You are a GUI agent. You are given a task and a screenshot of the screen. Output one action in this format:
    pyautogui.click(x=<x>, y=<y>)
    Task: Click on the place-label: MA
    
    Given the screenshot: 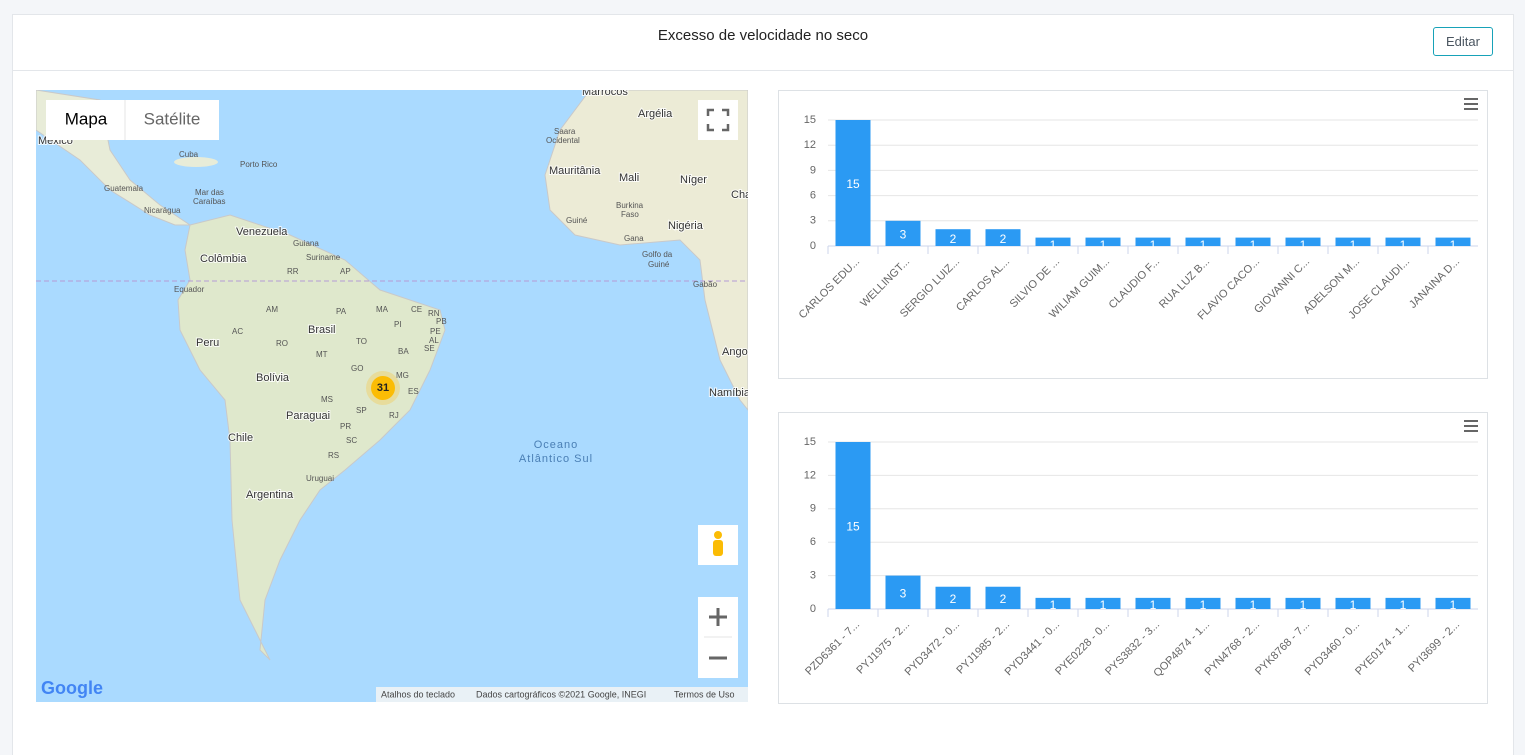 What is the action you would take?
    pyautogui.click(x=382, y=309)
    